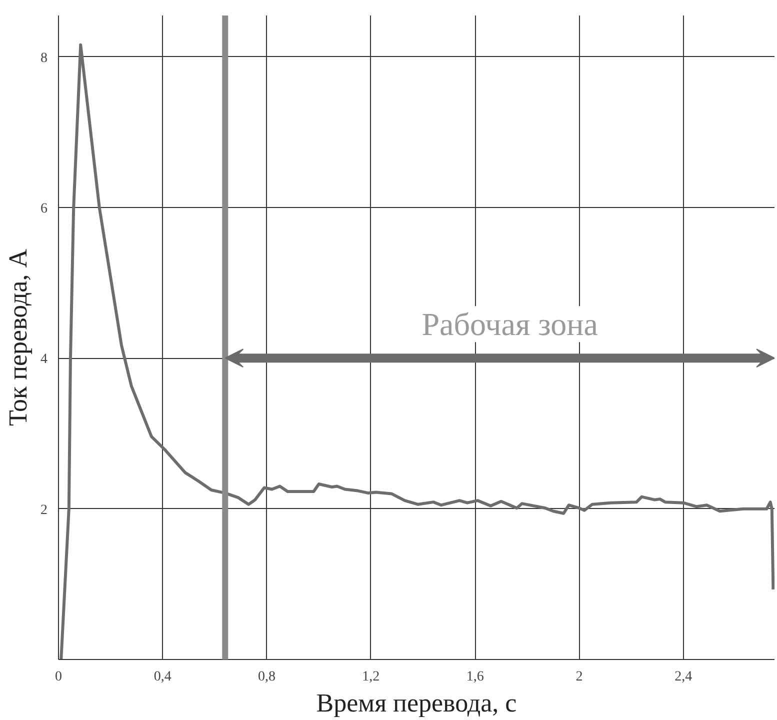 This screenshot has height=720, width=777. Describe the element at coordinates (475, 677) in the screenshot. I see `x-tick-label: 1,6` at that location.